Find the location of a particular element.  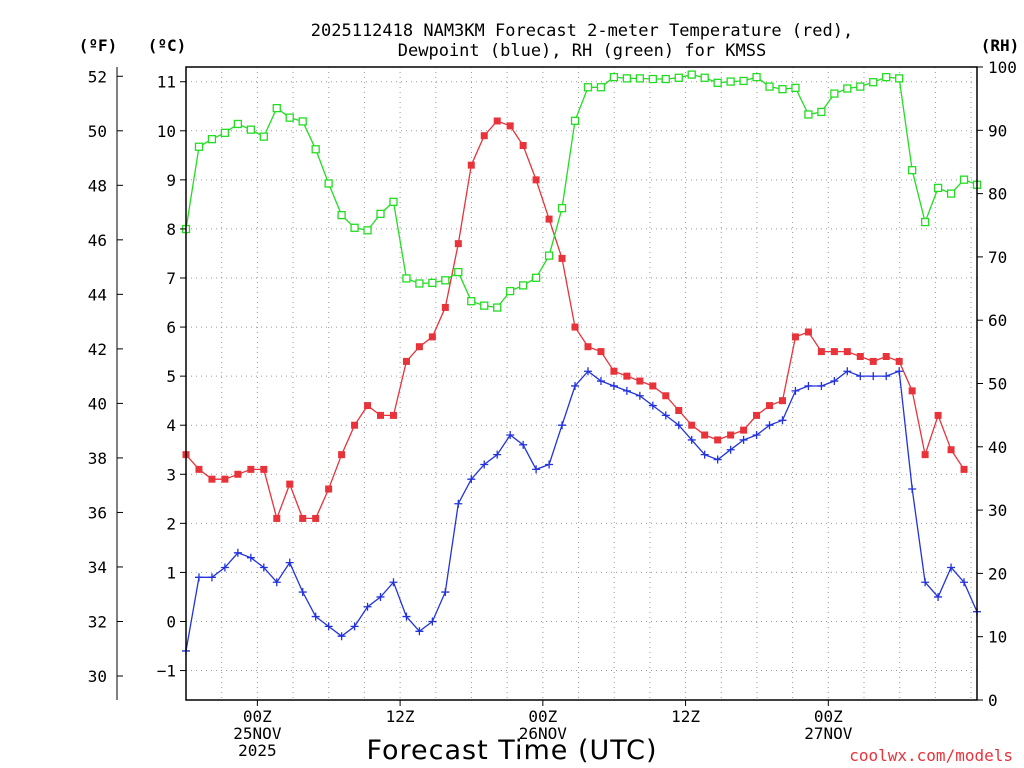

fahrenheit-tick-label: 42 is located at coordinates (97, 349).